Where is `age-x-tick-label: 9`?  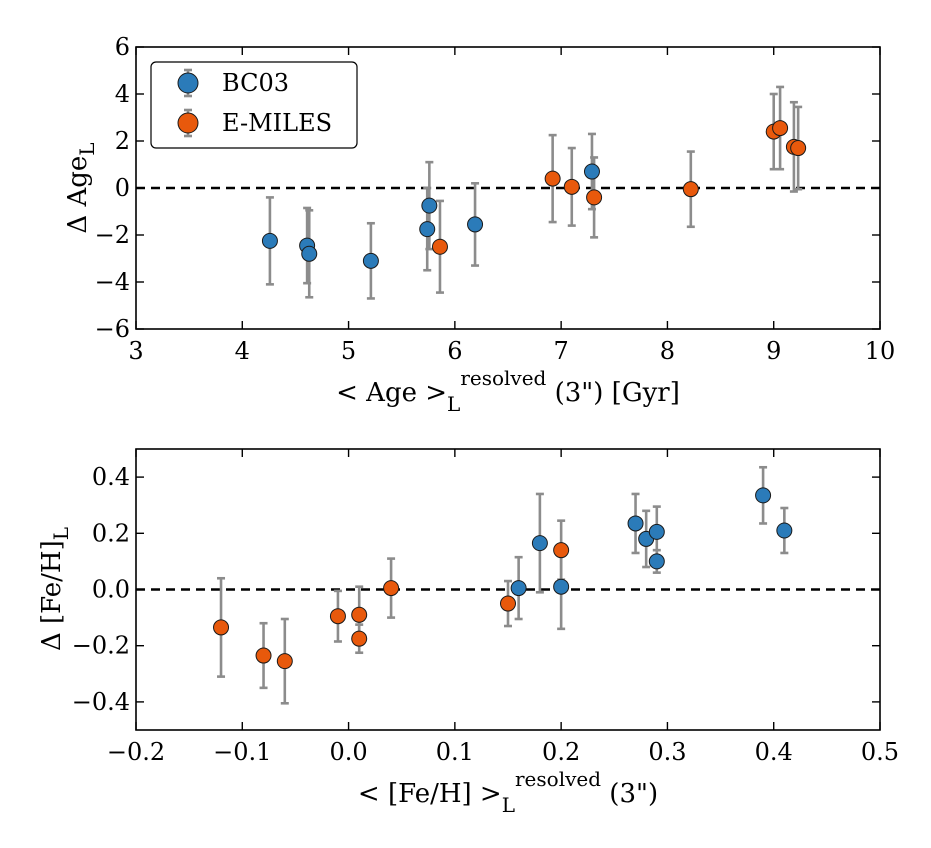 age-x-tick-label: 9 is located at coordinates (773, 351).